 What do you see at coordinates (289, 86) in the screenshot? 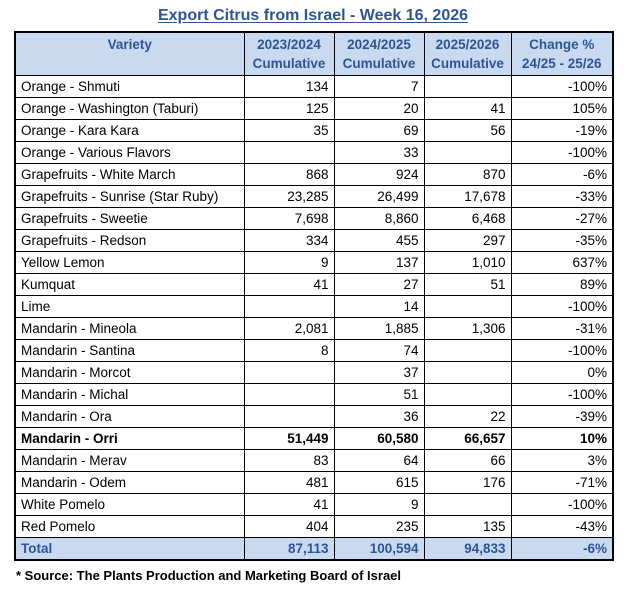
I see `col-2023-2024-cell: 134` at bounding box center [289, 86].